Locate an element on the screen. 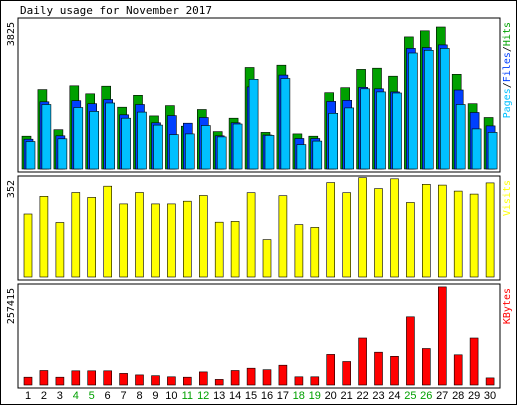 Image resolution: width=517 pixels, height=405 pixels. day-label-12: 12 is located at coordinates (203, 396).